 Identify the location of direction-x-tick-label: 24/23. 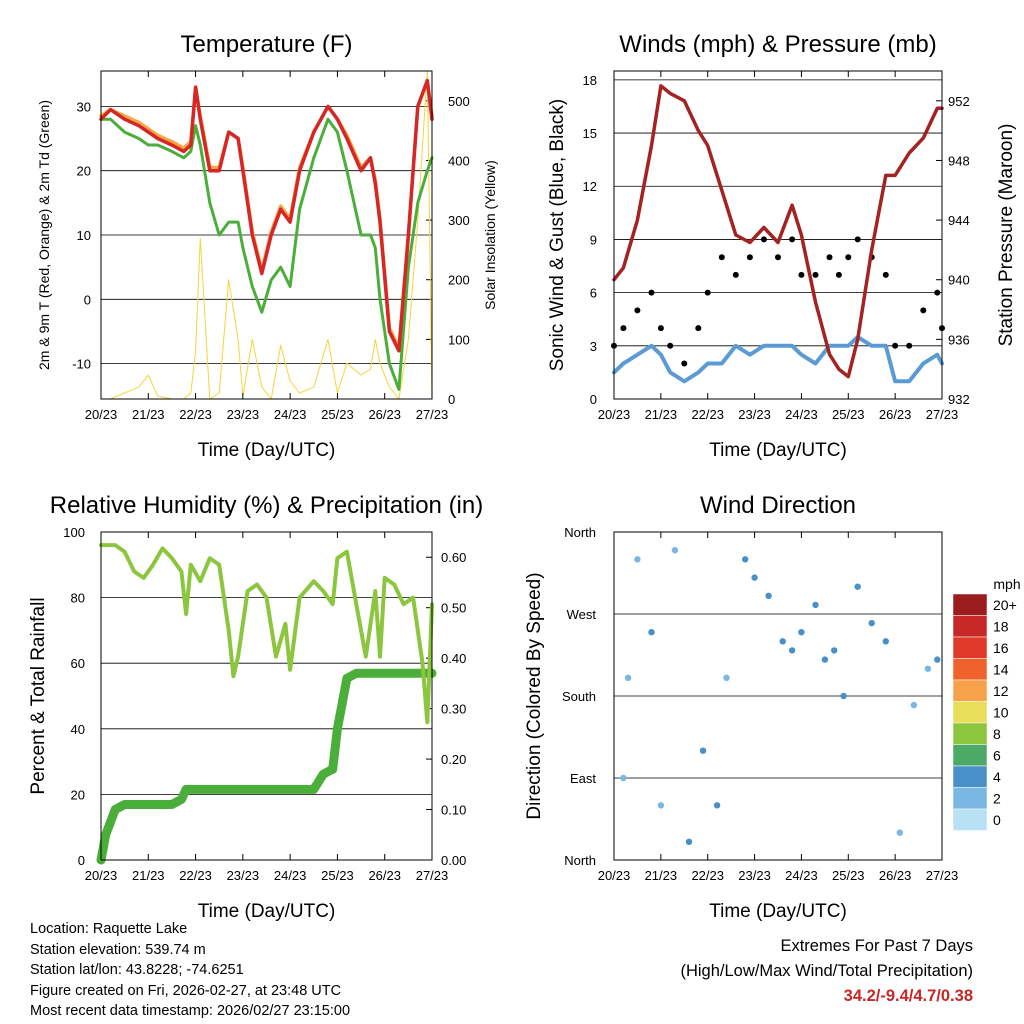
(801, 875).